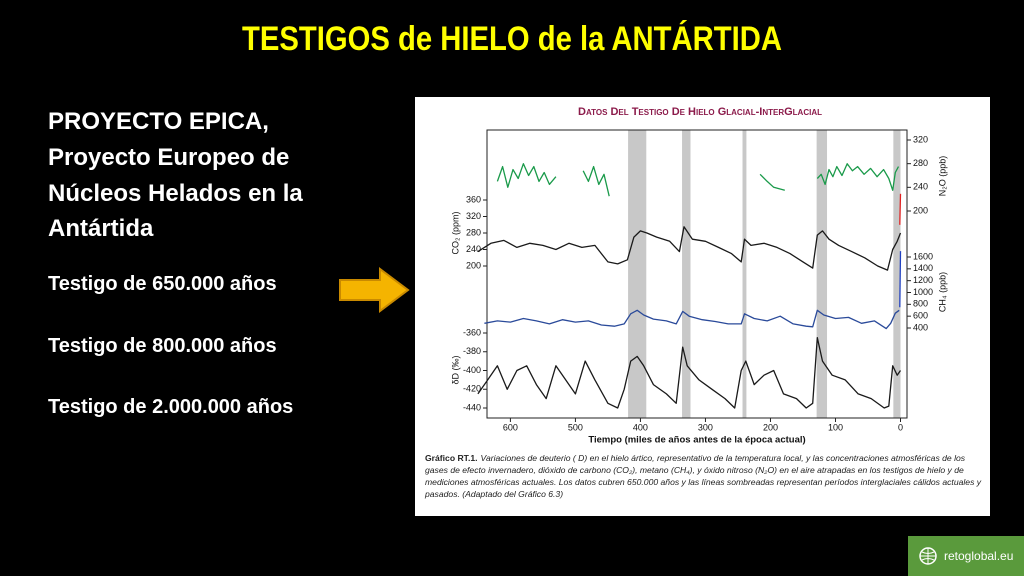  Describe the element at coordinates (472, 389) in the screenshot. I see `y-tick-label: -420` at that location.